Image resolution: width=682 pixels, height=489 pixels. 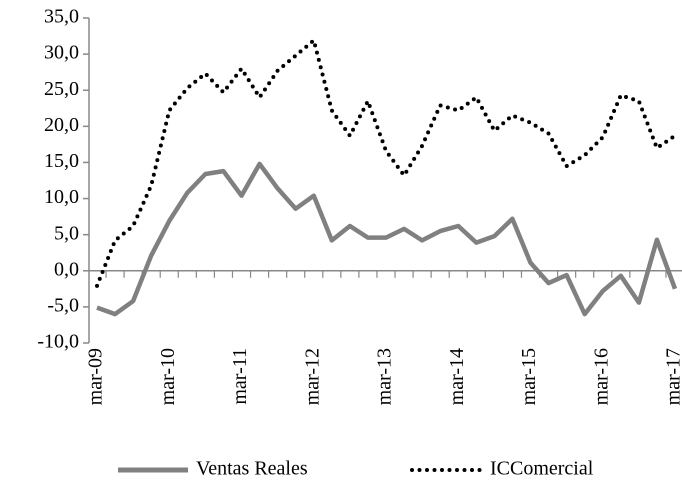 What do you see at coordinates (61, 89) in the screenshot?
I see `y-tick-label: 25,0` at bounding box center [61, 89].